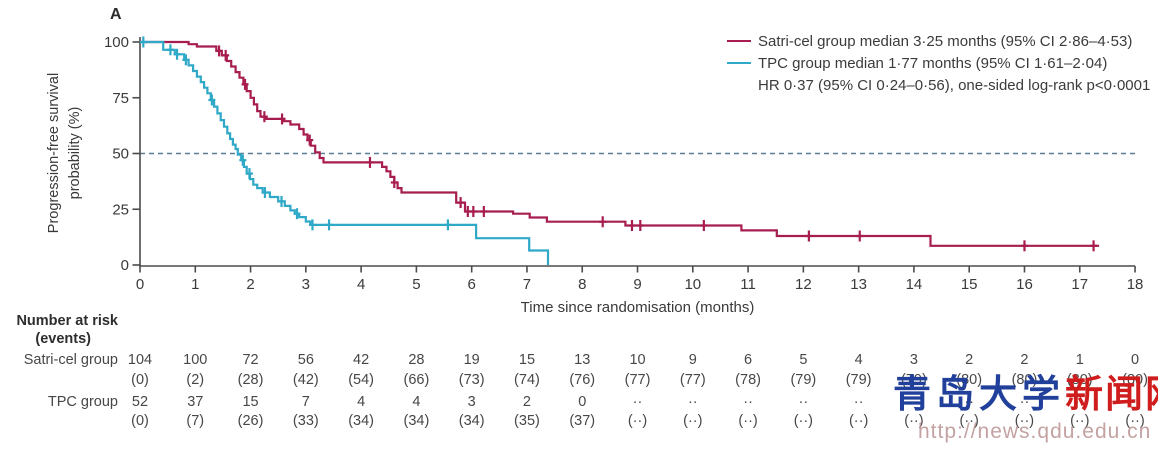  Describe the element at coordinates (140, 402) in the screenshot. I see `risk-count-tpc-m0: 52` at that location.